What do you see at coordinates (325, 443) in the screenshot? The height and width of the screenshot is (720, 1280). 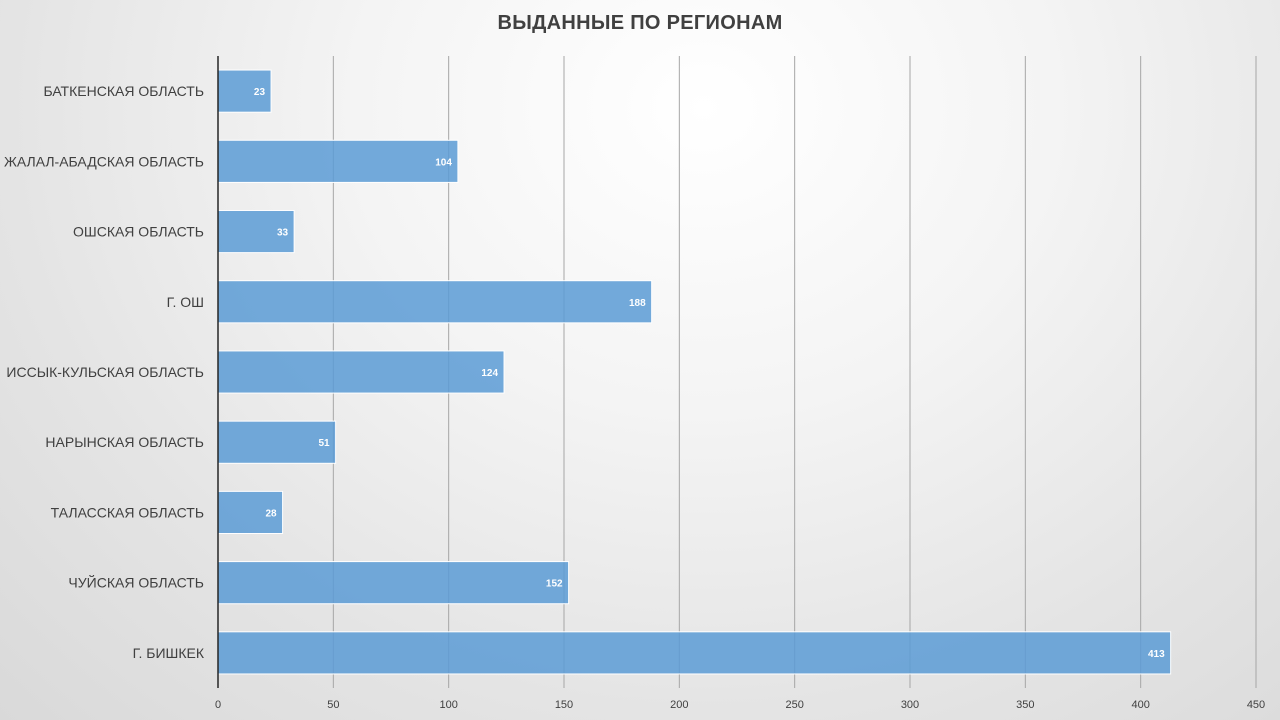 I see `data-label: 51` at bounding box center [325, 443].